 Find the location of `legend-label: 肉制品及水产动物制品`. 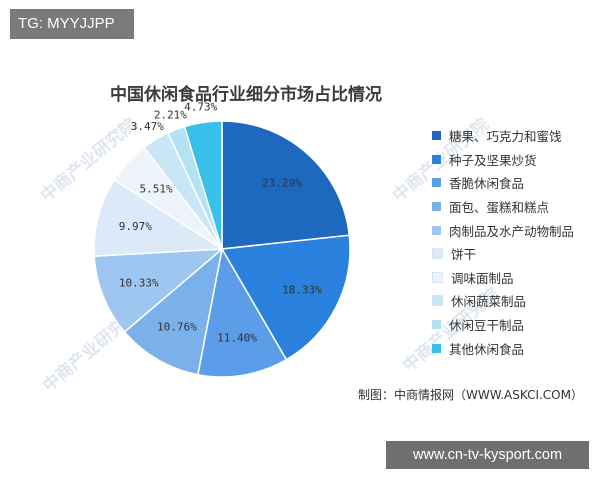

legend-label: 肉制品及水产动物制品 is located at coordinates (512, 231).